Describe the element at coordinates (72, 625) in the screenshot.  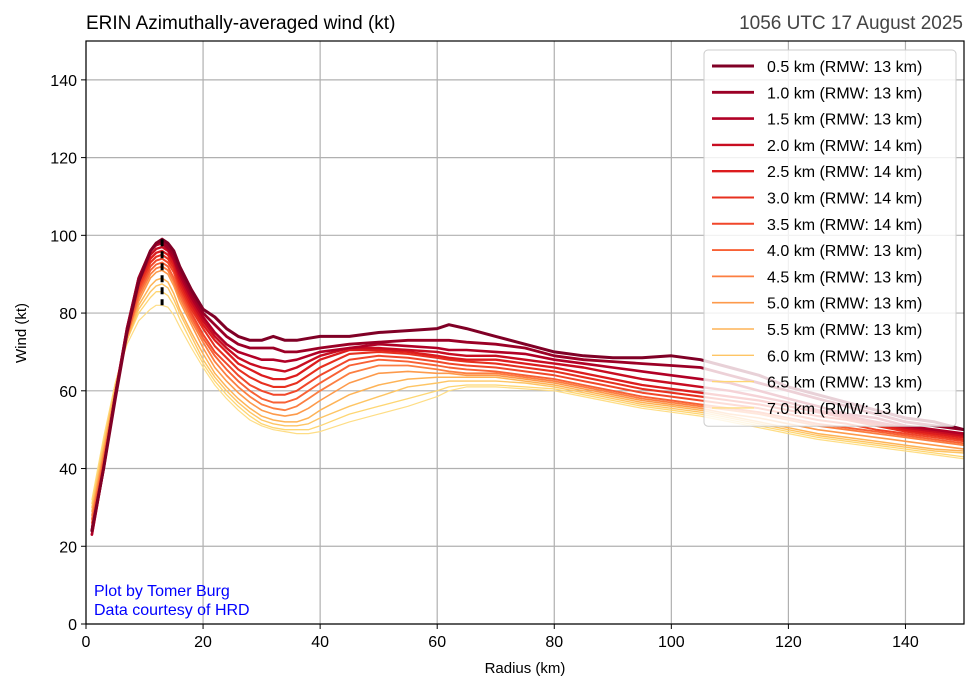
I see `y-tick-label: 0` at that location.